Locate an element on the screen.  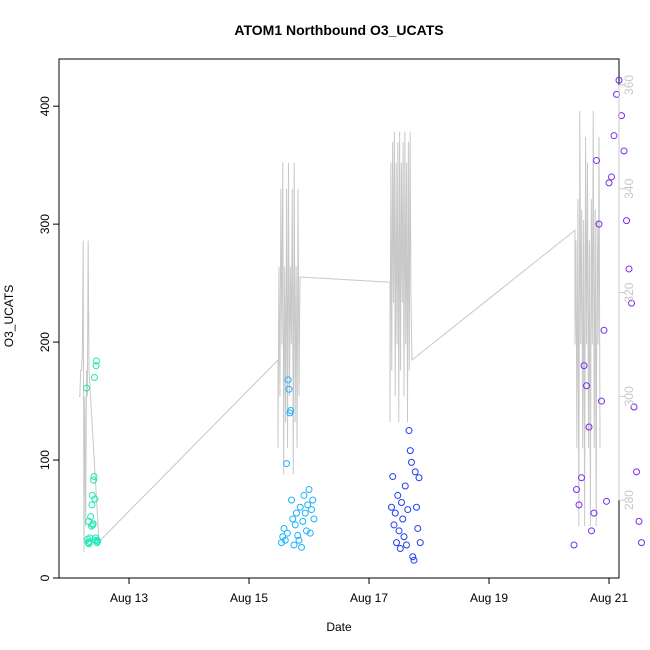
x-tick-label: Aug 13 is located at coordinates (129, 598).